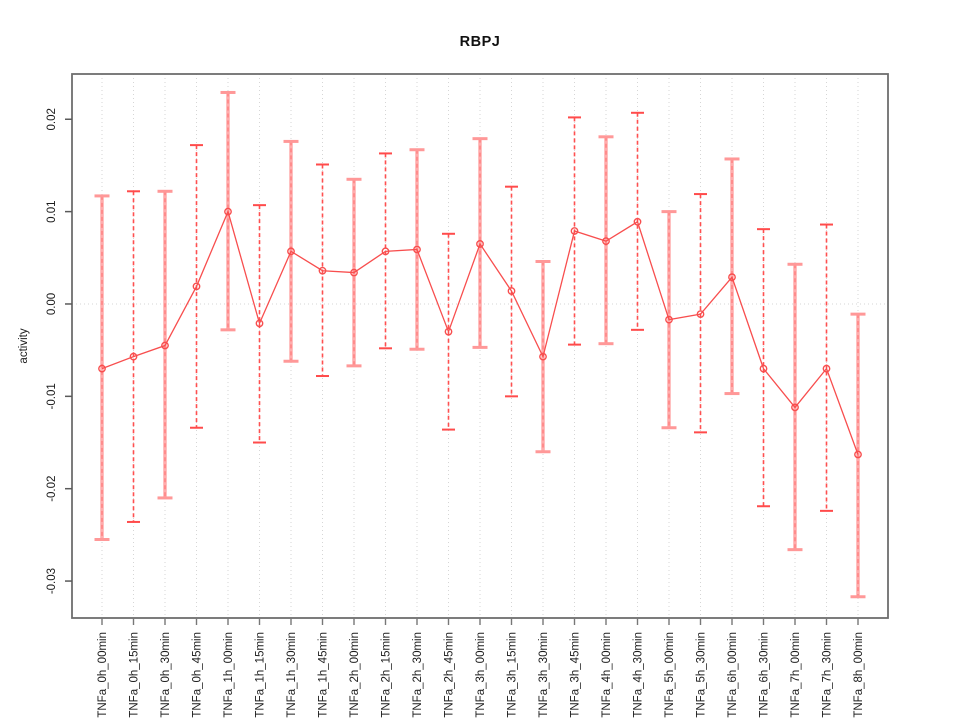 The height and width of the screenshot is (720, 960). What do you see at coordinates (513, 675) in the screenshot?
I see `x-tick-label: TNFa_3h_15min` at bounding box center [513, 675].